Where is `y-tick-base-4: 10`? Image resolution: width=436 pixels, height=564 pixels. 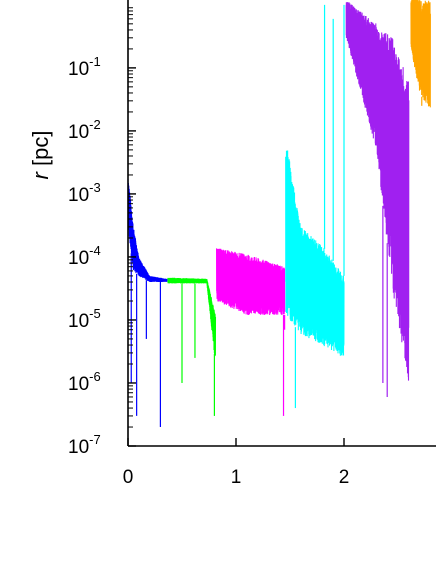
y-tick-base-4: 10 is located at coordinates (78, 321).